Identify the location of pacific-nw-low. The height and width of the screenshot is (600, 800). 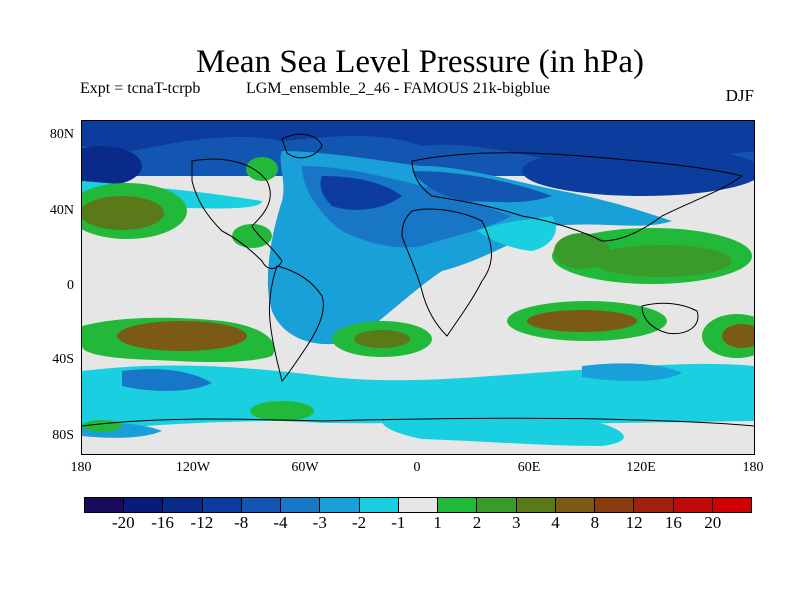
(112, 166).